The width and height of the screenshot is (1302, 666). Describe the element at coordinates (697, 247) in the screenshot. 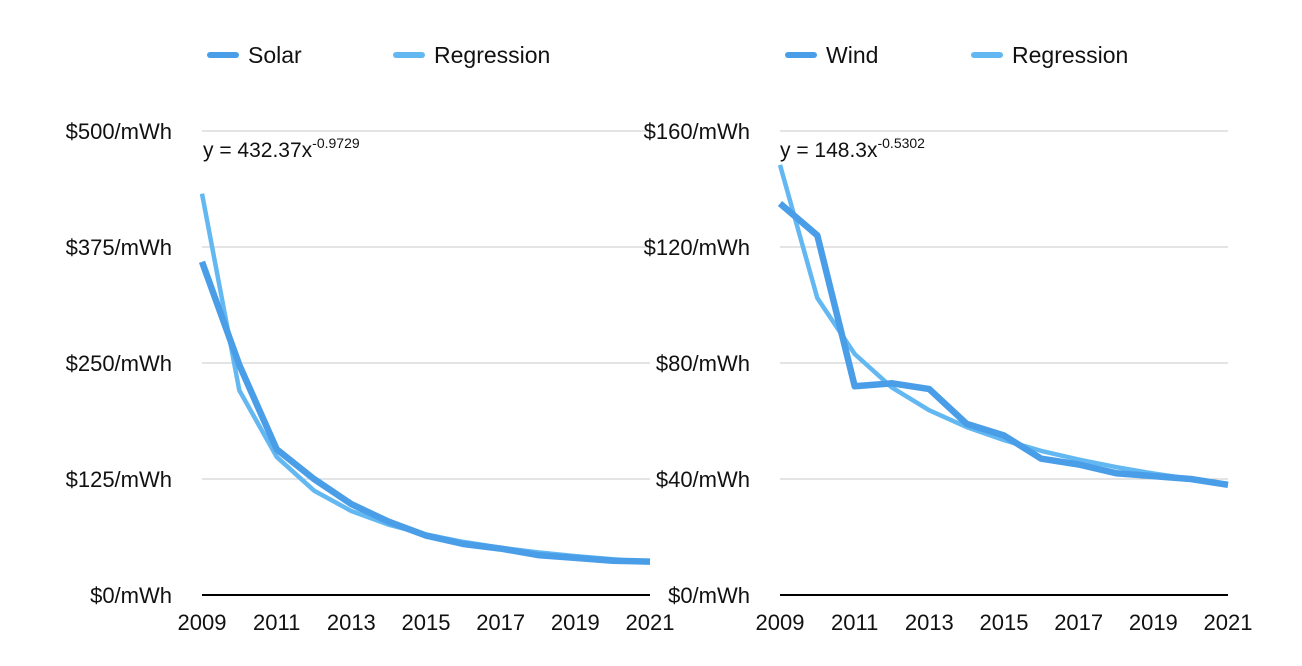

I see `y-tick-label: $120/mWh` at that location.